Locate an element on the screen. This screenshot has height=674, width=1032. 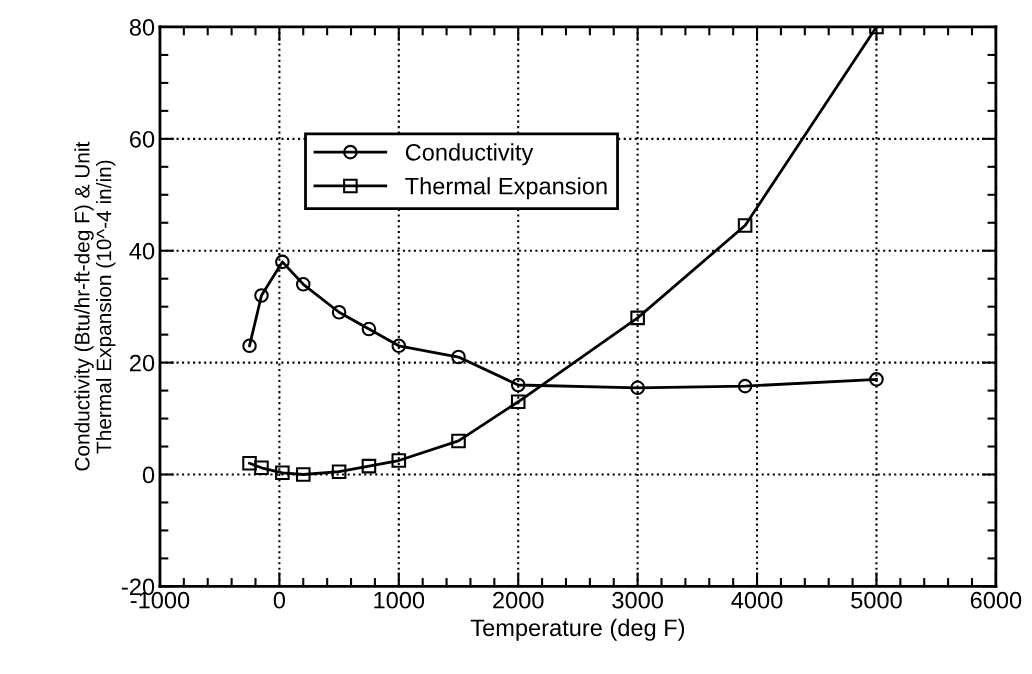
y-tick-label: 20 is located at coordinates (142, 363).